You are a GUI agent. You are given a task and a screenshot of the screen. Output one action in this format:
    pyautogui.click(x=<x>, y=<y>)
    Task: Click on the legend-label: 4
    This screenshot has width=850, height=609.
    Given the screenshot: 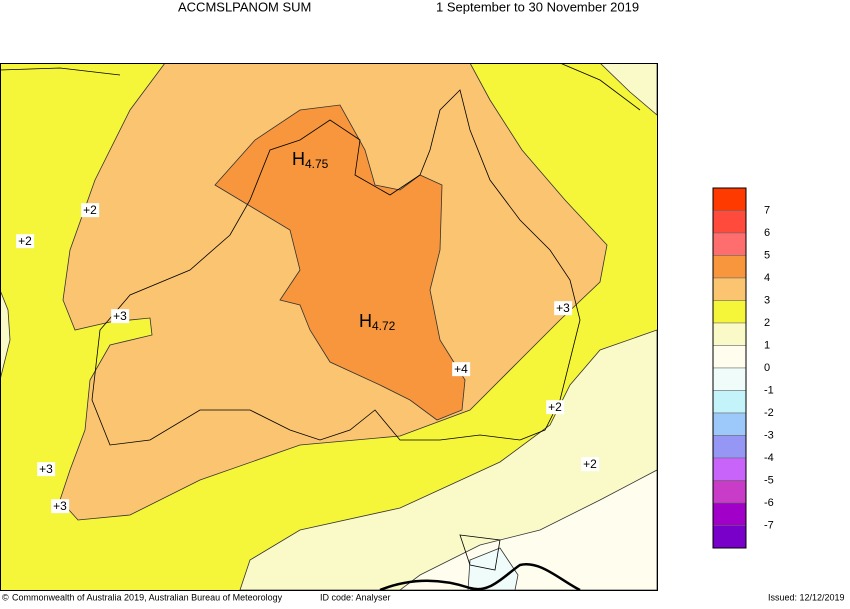 What is the action you would take?
    pyautogui.click(x=767, y=278)
    